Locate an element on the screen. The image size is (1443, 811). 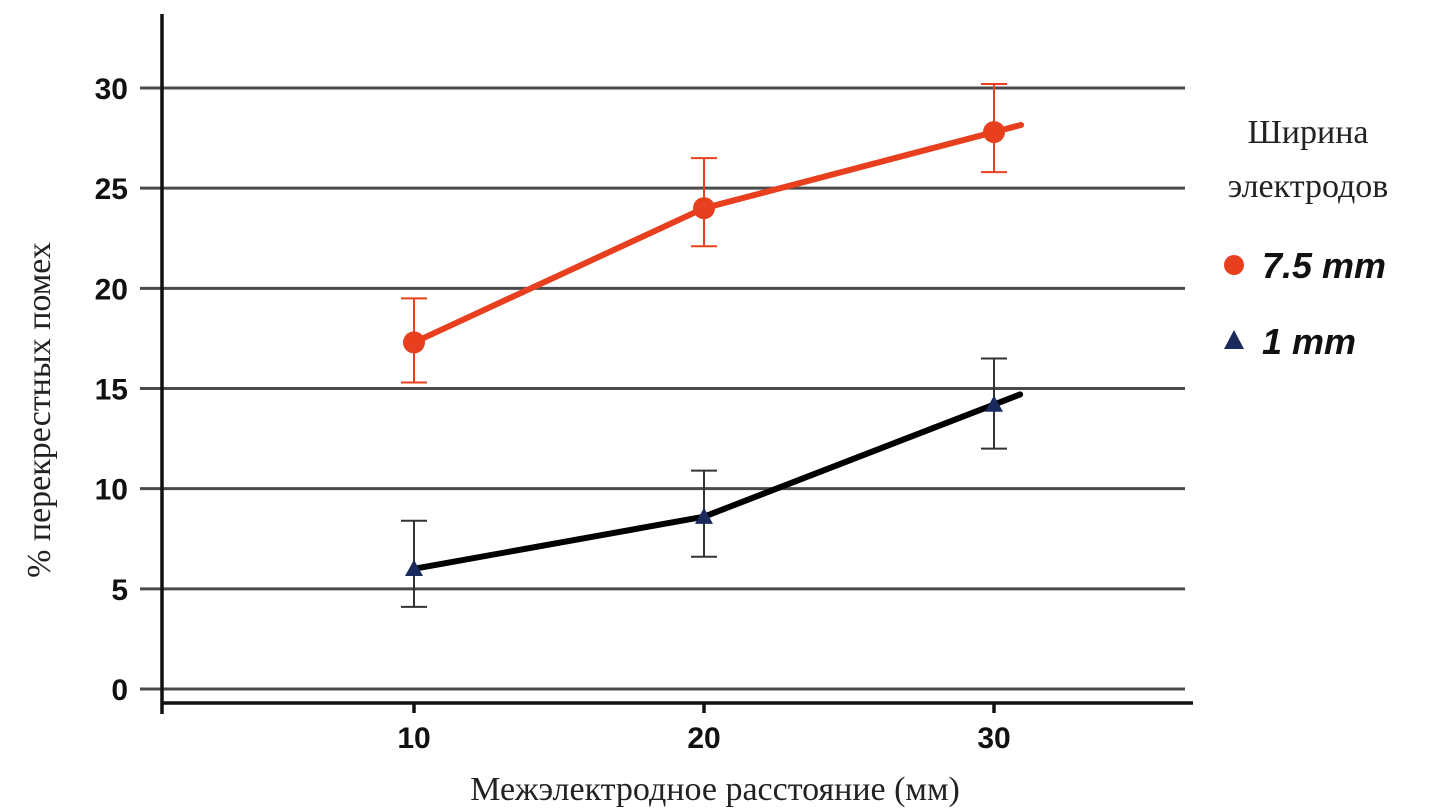
y-tick-label-30: 30 is located at coordinates (111, 89).